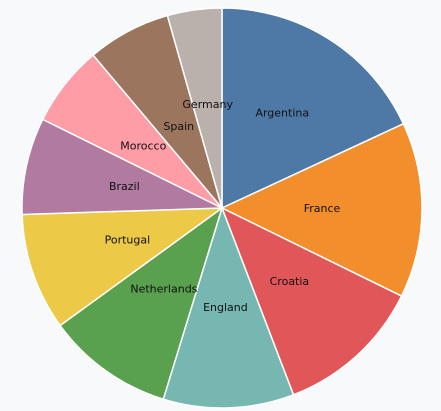 This screenshot has height=411, width=441. What do you see at coordinates (282, 113) in the screenshot?
I see `pie-label-argentina: Argentina` at bounding box center [282, 113].